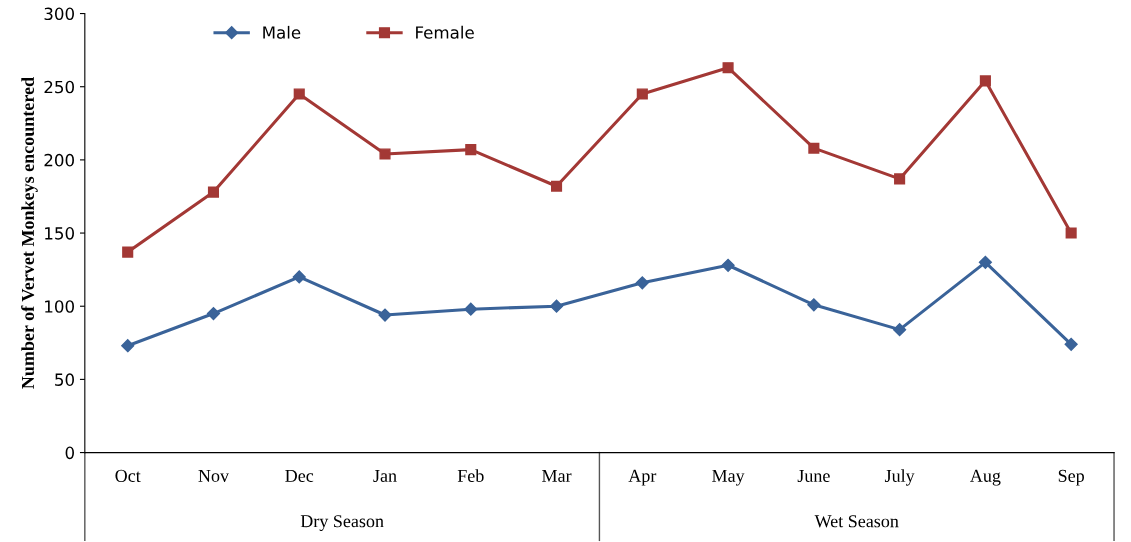  Describe the element at coordinates (282, 32) in the screenshot. I see `legend-label: Male` at that location.